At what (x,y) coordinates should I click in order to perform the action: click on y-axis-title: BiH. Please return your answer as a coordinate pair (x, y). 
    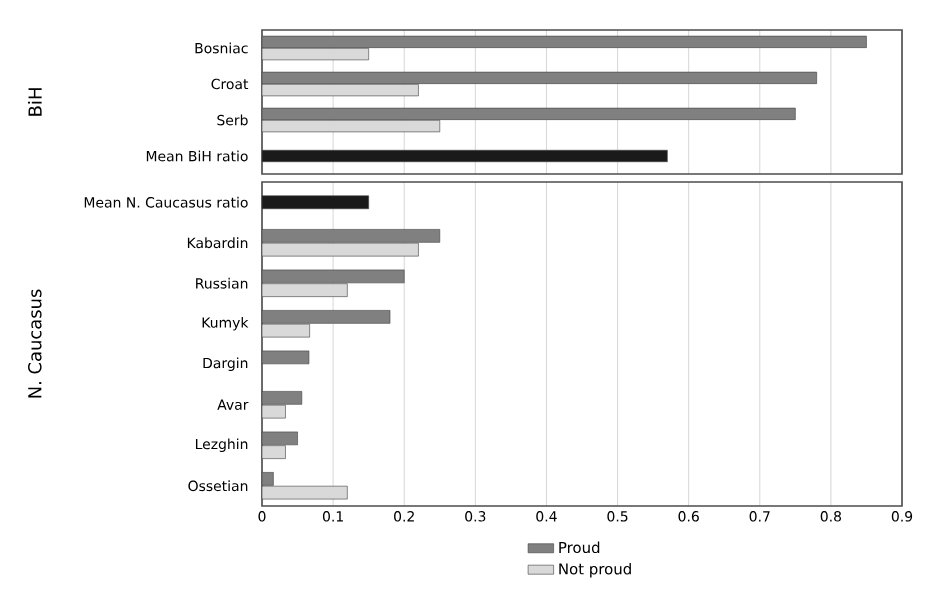
    Looking at the image, I should click on (34, 102).